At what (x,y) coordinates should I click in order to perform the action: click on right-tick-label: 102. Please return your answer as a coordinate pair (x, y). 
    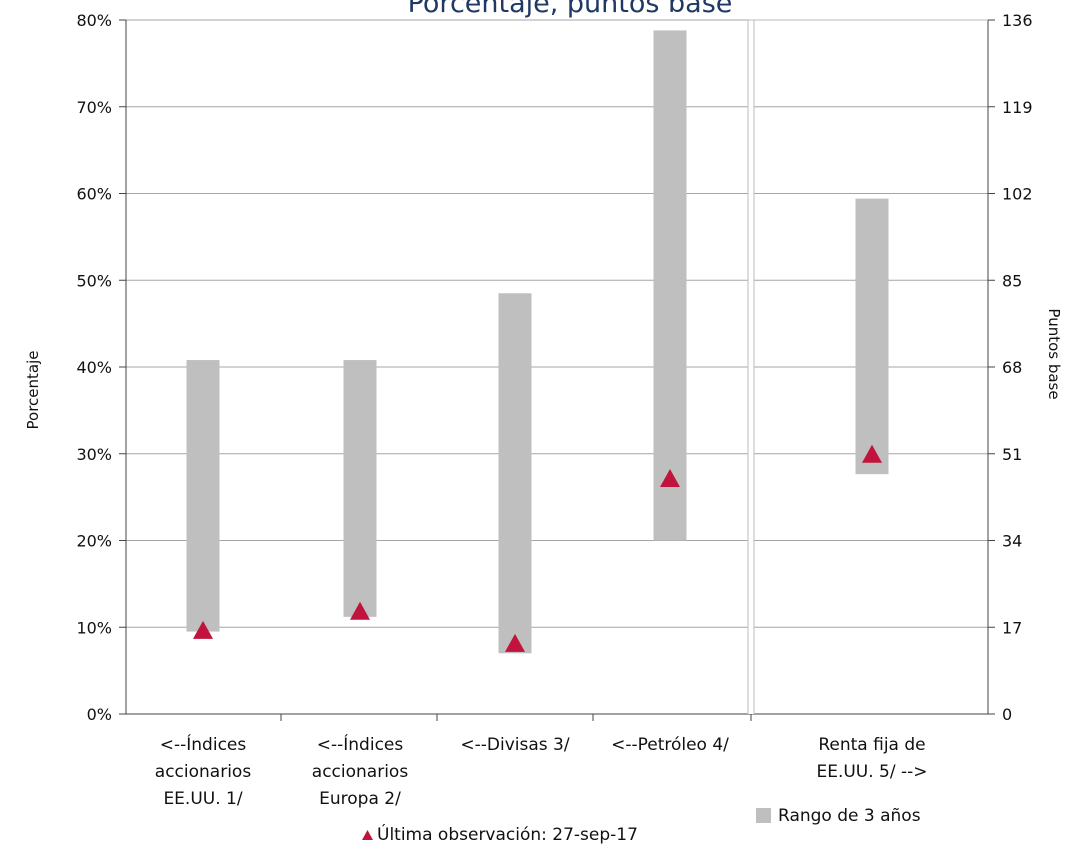
    Looking at the image, I should click on (1017, 194).